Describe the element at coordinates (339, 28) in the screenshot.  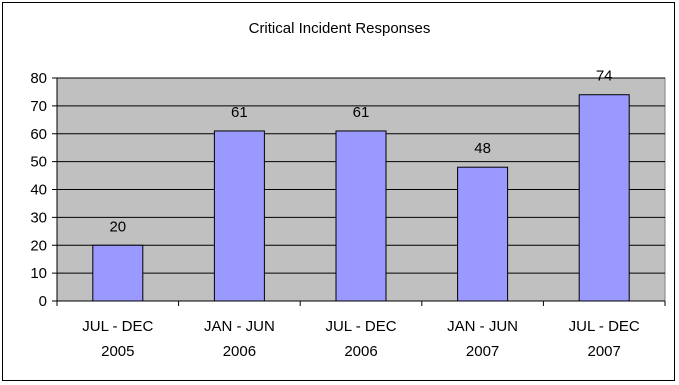
I see `chart-title: Critical Incident Responses` at that location.